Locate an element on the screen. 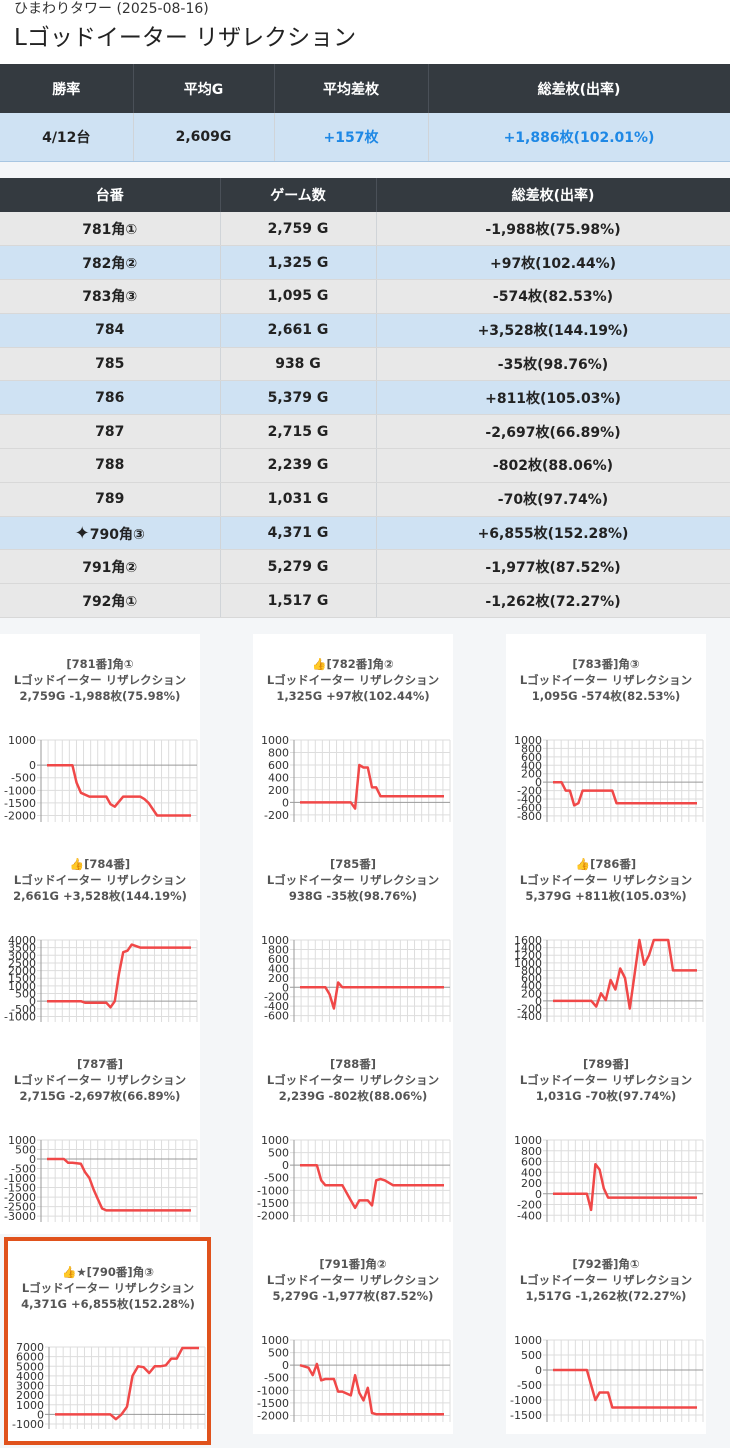  chart-unit-label: 👍[784番] is located at coordinates (100, 864).